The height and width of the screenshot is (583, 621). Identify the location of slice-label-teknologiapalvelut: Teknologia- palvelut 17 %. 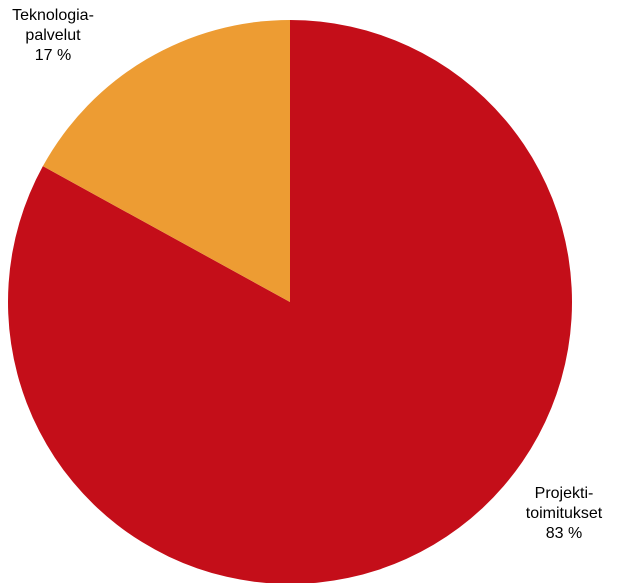
(53, 36).